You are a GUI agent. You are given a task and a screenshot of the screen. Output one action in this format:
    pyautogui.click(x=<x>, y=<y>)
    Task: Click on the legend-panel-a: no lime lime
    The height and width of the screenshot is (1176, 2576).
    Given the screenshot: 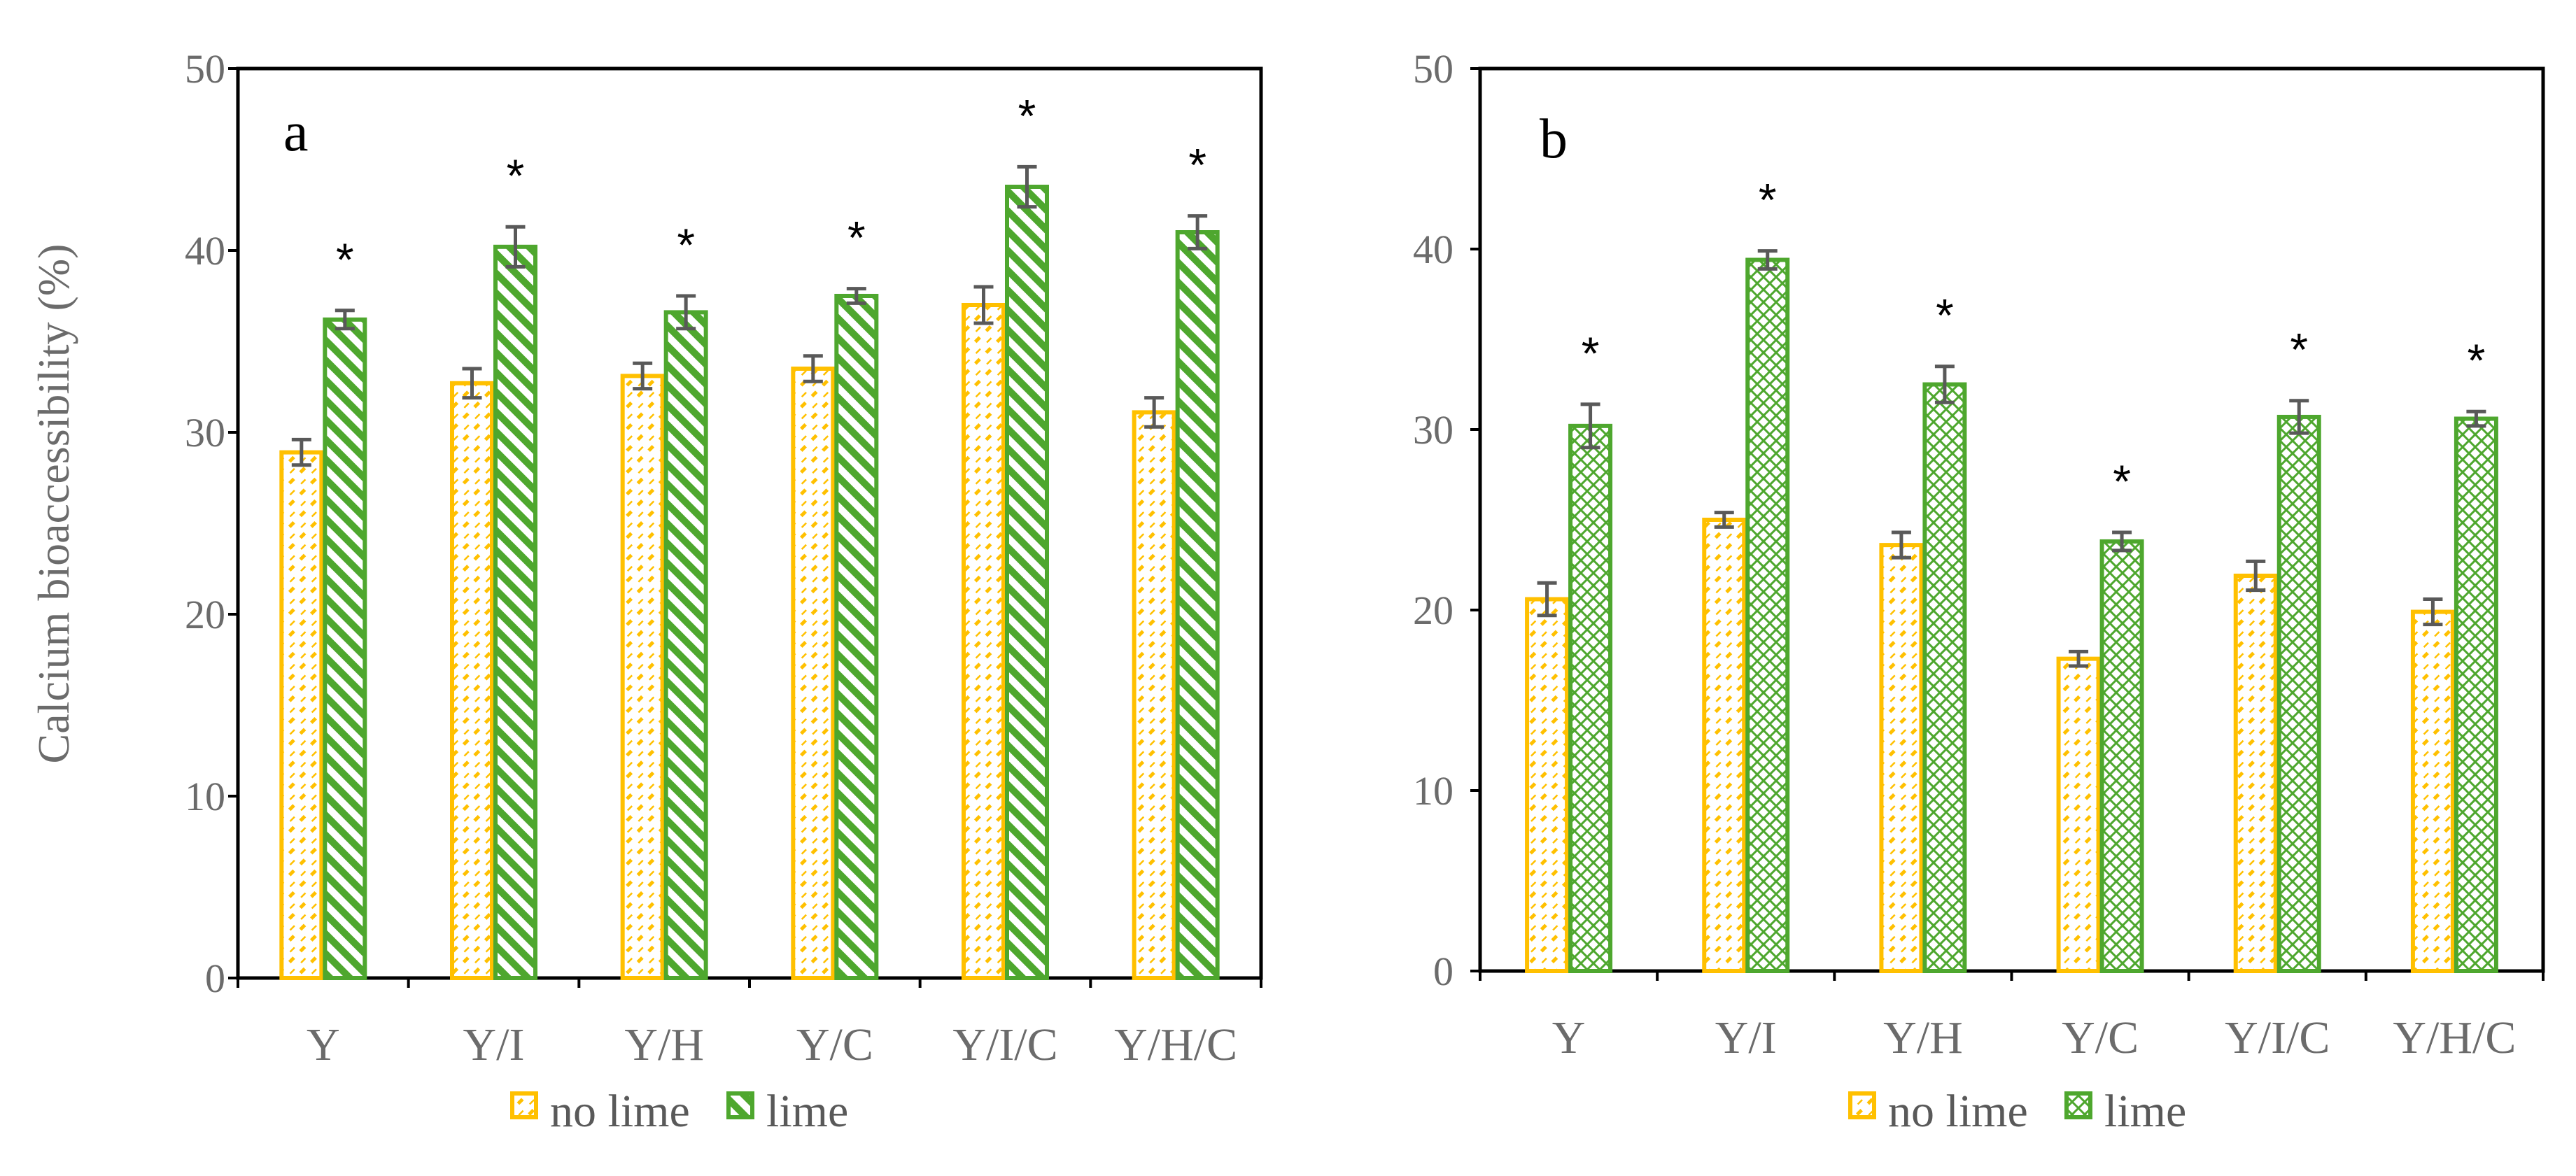 What is the action you would take?
    pyautogui.click(x=679, y=1111)
    